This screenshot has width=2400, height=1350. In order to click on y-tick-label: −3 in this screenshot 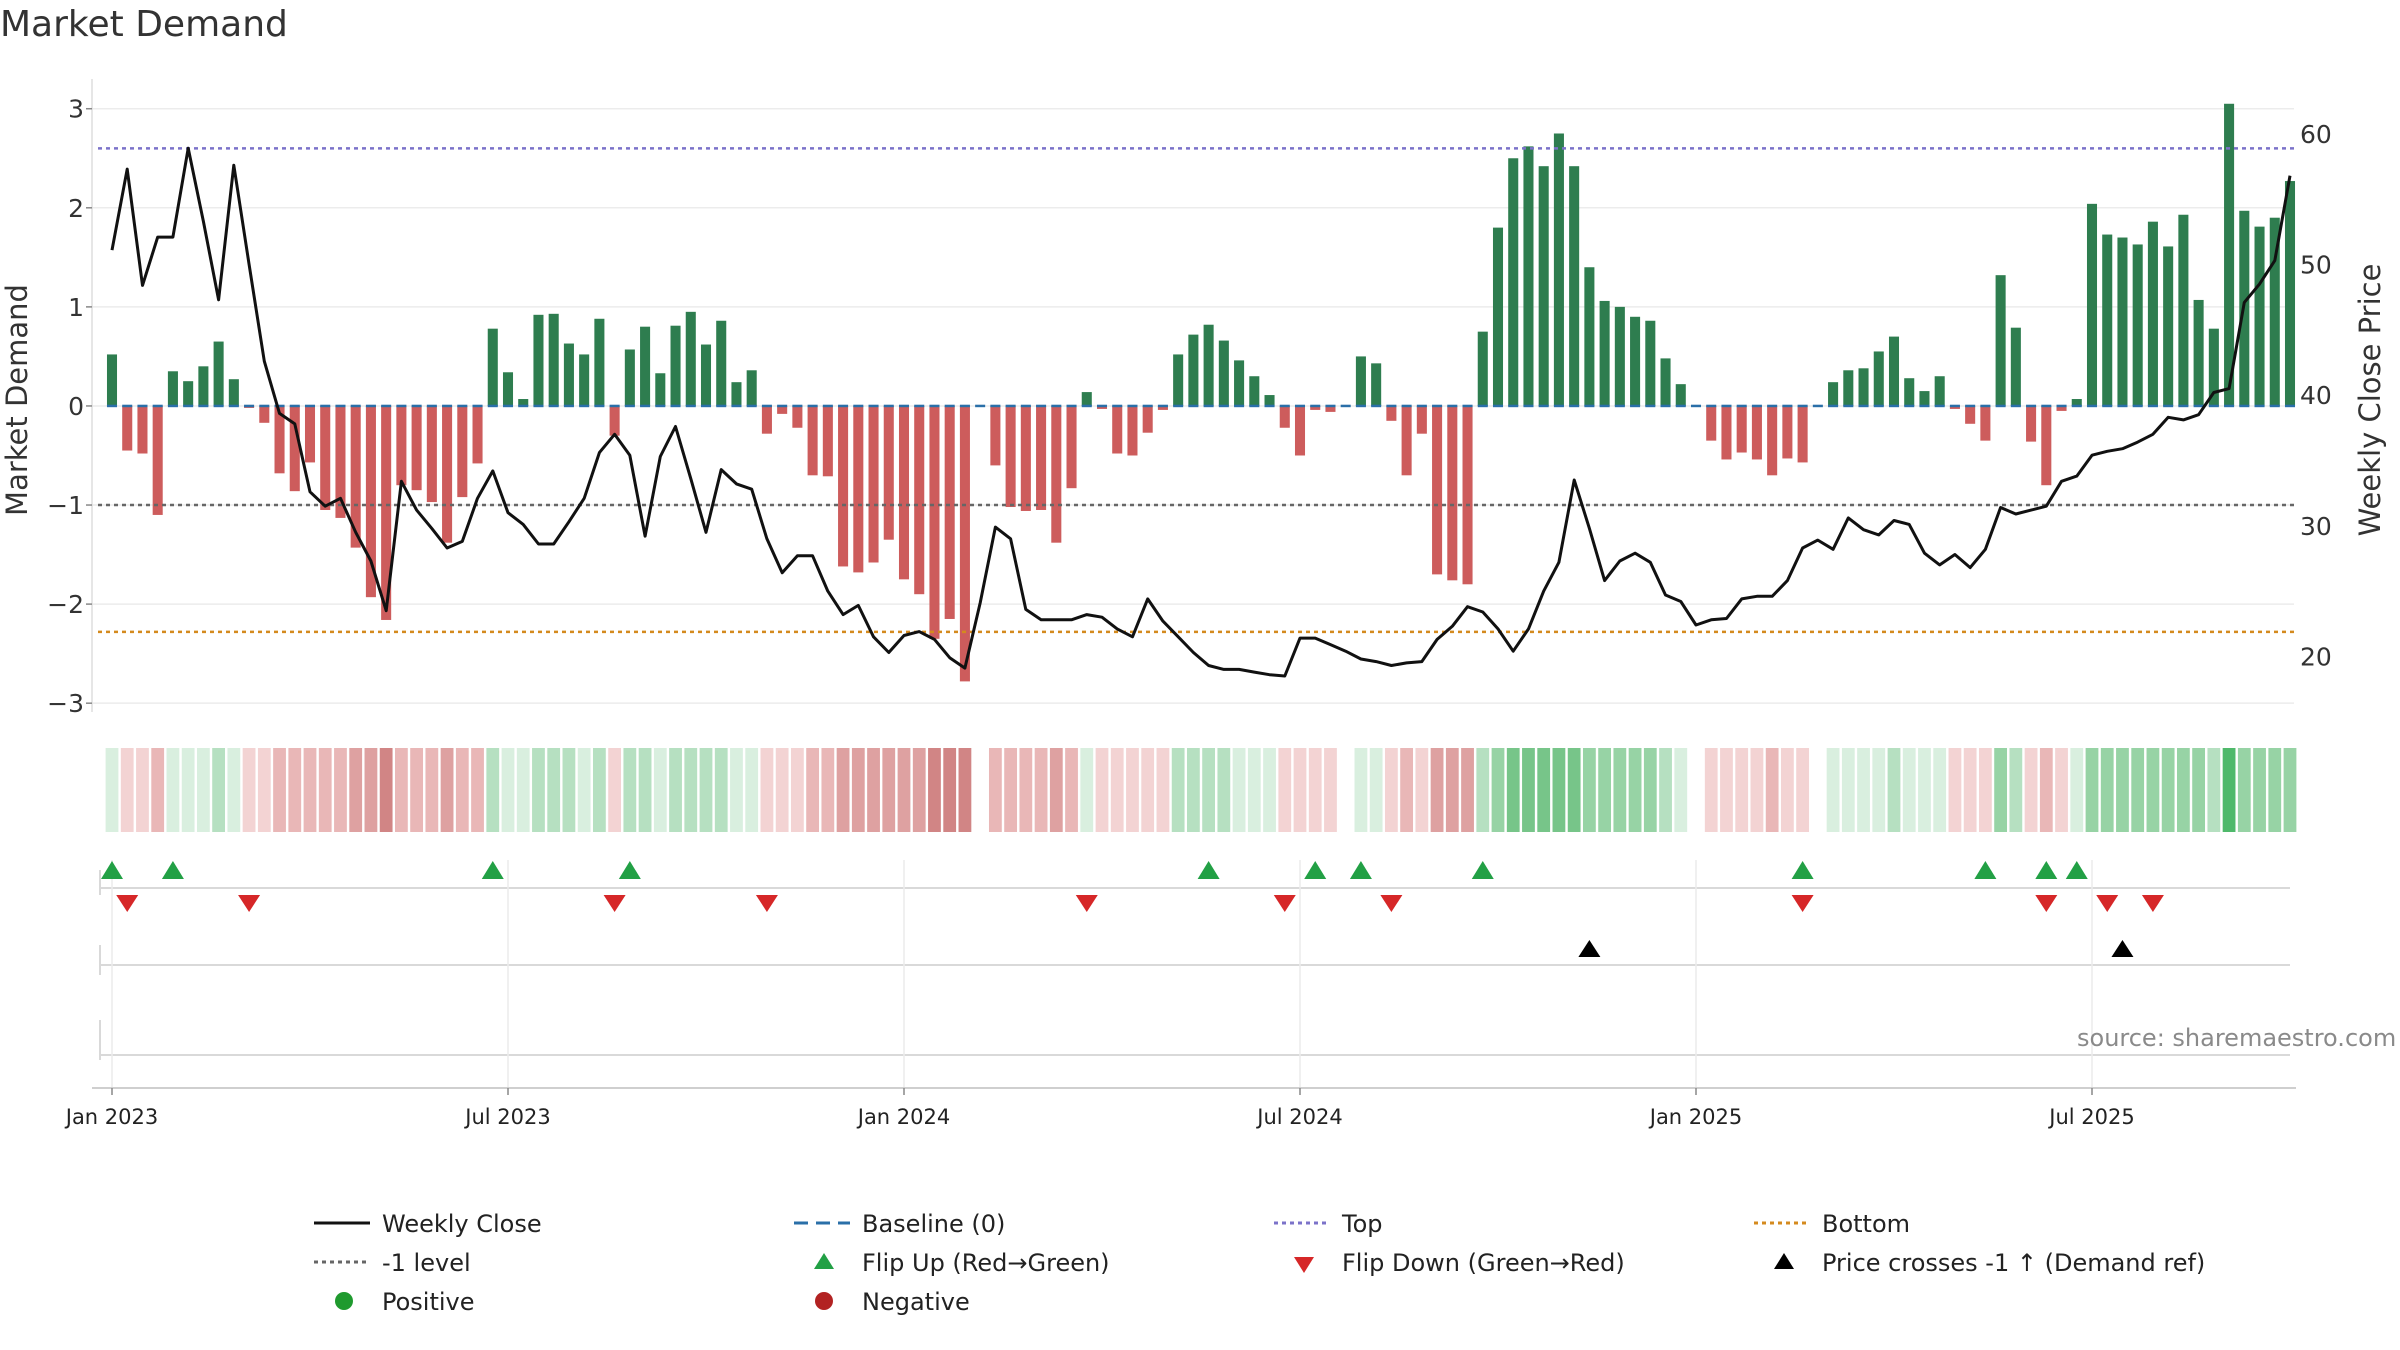, I will do `click(65, 703)`.